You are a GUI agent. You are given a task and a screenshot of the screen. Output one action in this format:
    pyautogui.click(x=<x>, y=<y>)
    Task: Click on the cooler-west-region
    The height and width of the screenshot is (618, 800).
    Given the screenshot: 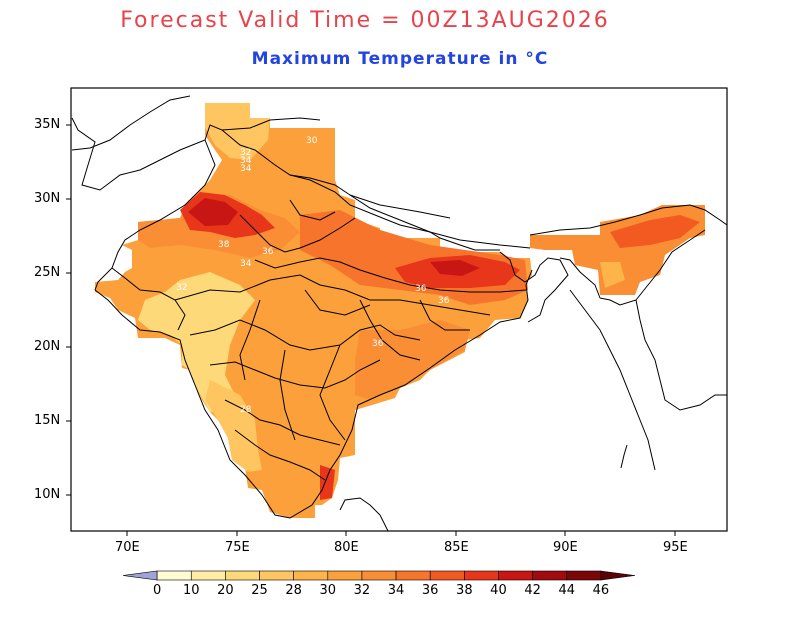 What is the action you would take?
    pyautogui.click(x=196, y=342)
    